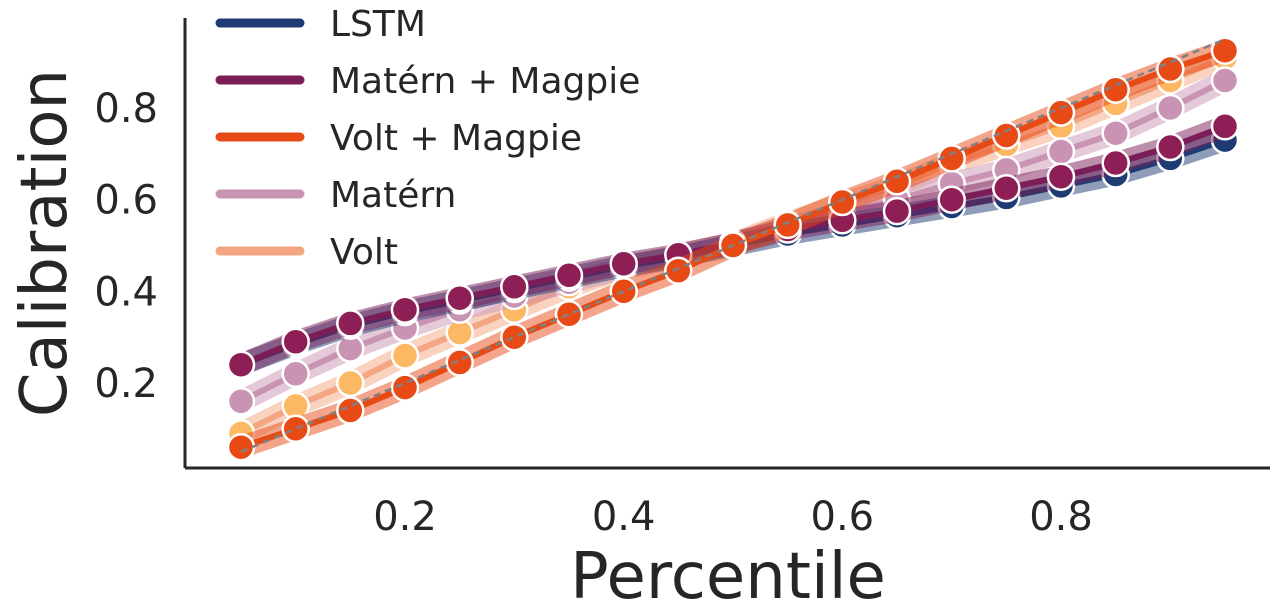  Describe the element at coordinates (485, 81) in the screenshot. I see `legend-label: Matérn + Magpie` at that location.